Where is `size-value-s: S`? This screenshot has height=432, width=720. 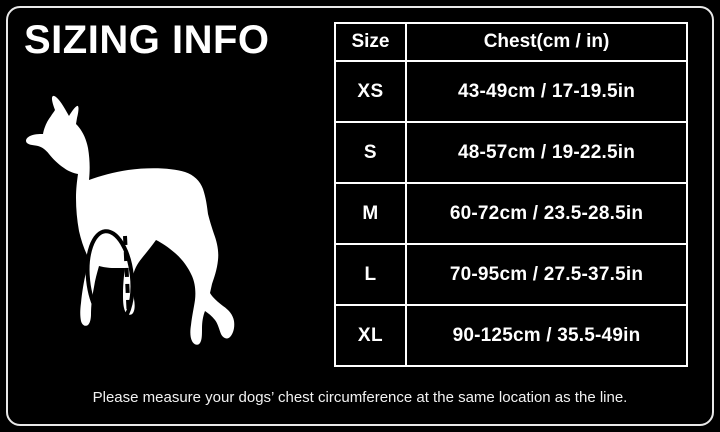 size-value-s: S is located at coordinates (370, 152).